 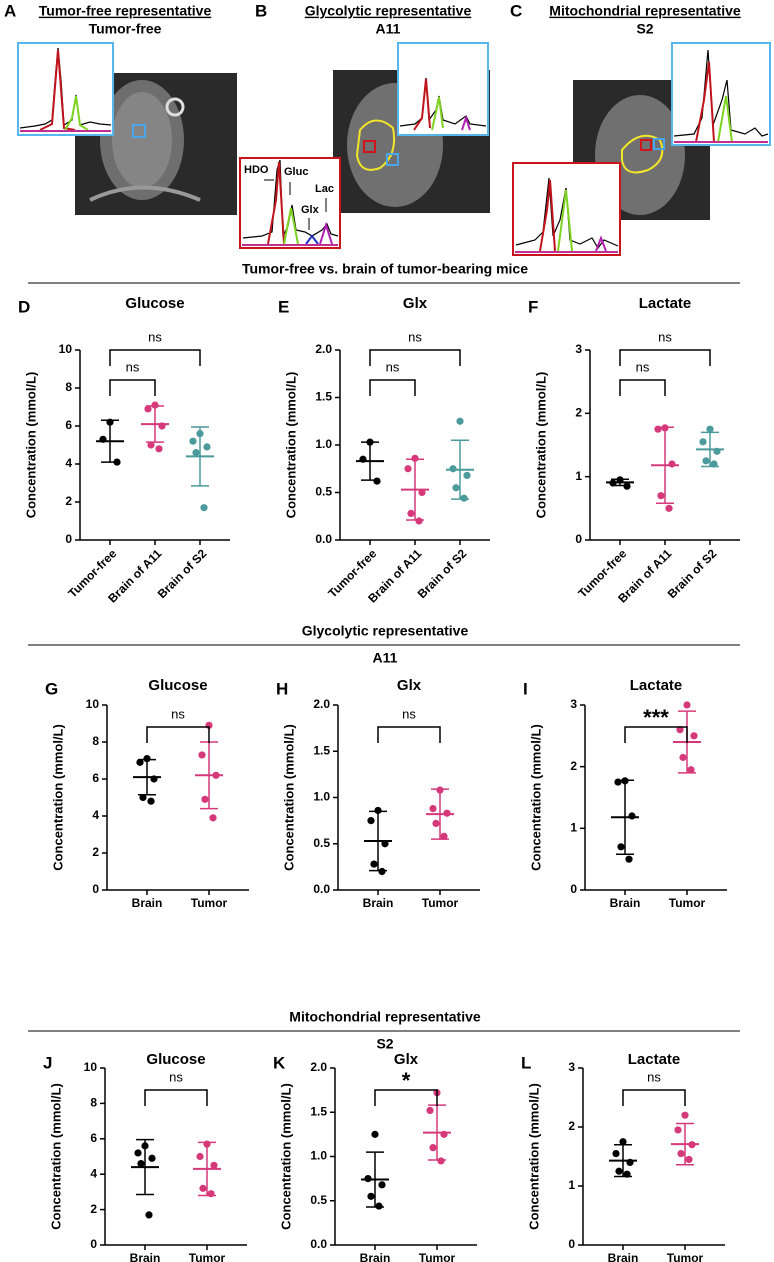 What do you see at coordinates (282, 688) in the screenshot?
I see `panel-letter: H` at bounding box center [282, 688].